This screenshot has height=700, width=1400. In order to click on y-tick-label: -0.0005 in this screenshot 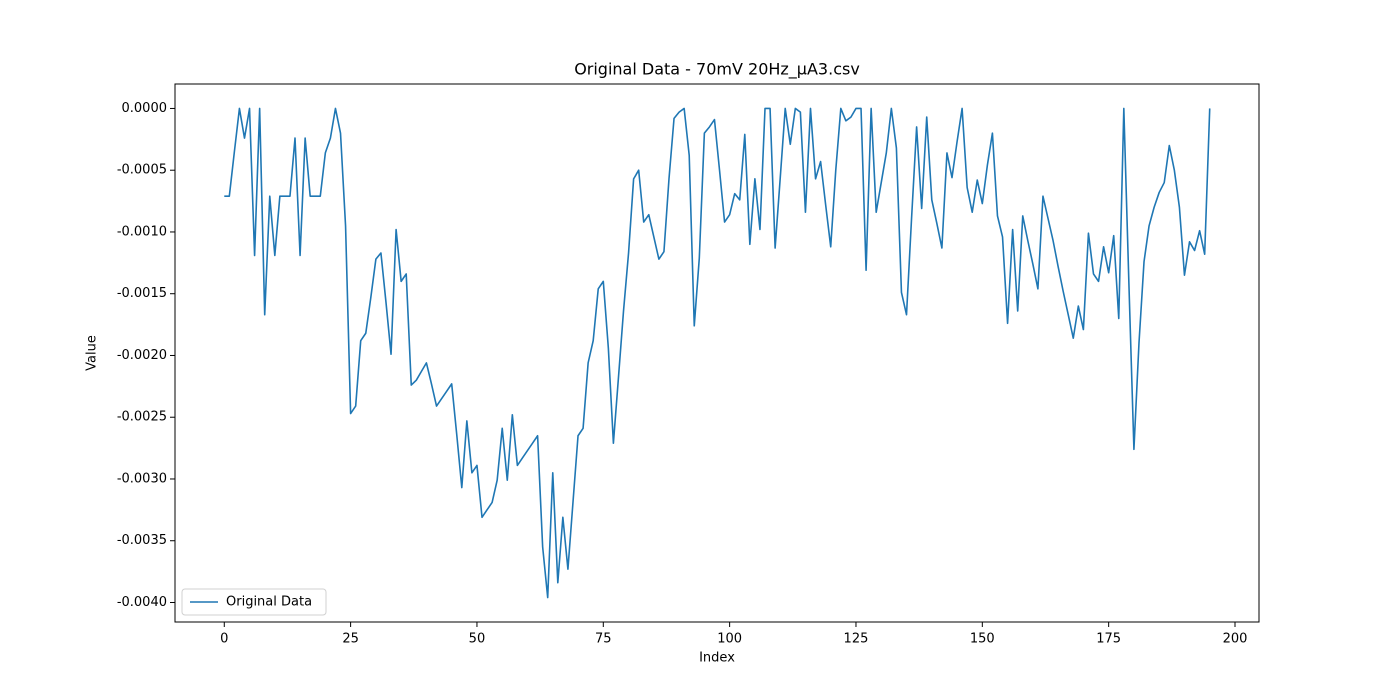, I will do `click(142, 170)`.